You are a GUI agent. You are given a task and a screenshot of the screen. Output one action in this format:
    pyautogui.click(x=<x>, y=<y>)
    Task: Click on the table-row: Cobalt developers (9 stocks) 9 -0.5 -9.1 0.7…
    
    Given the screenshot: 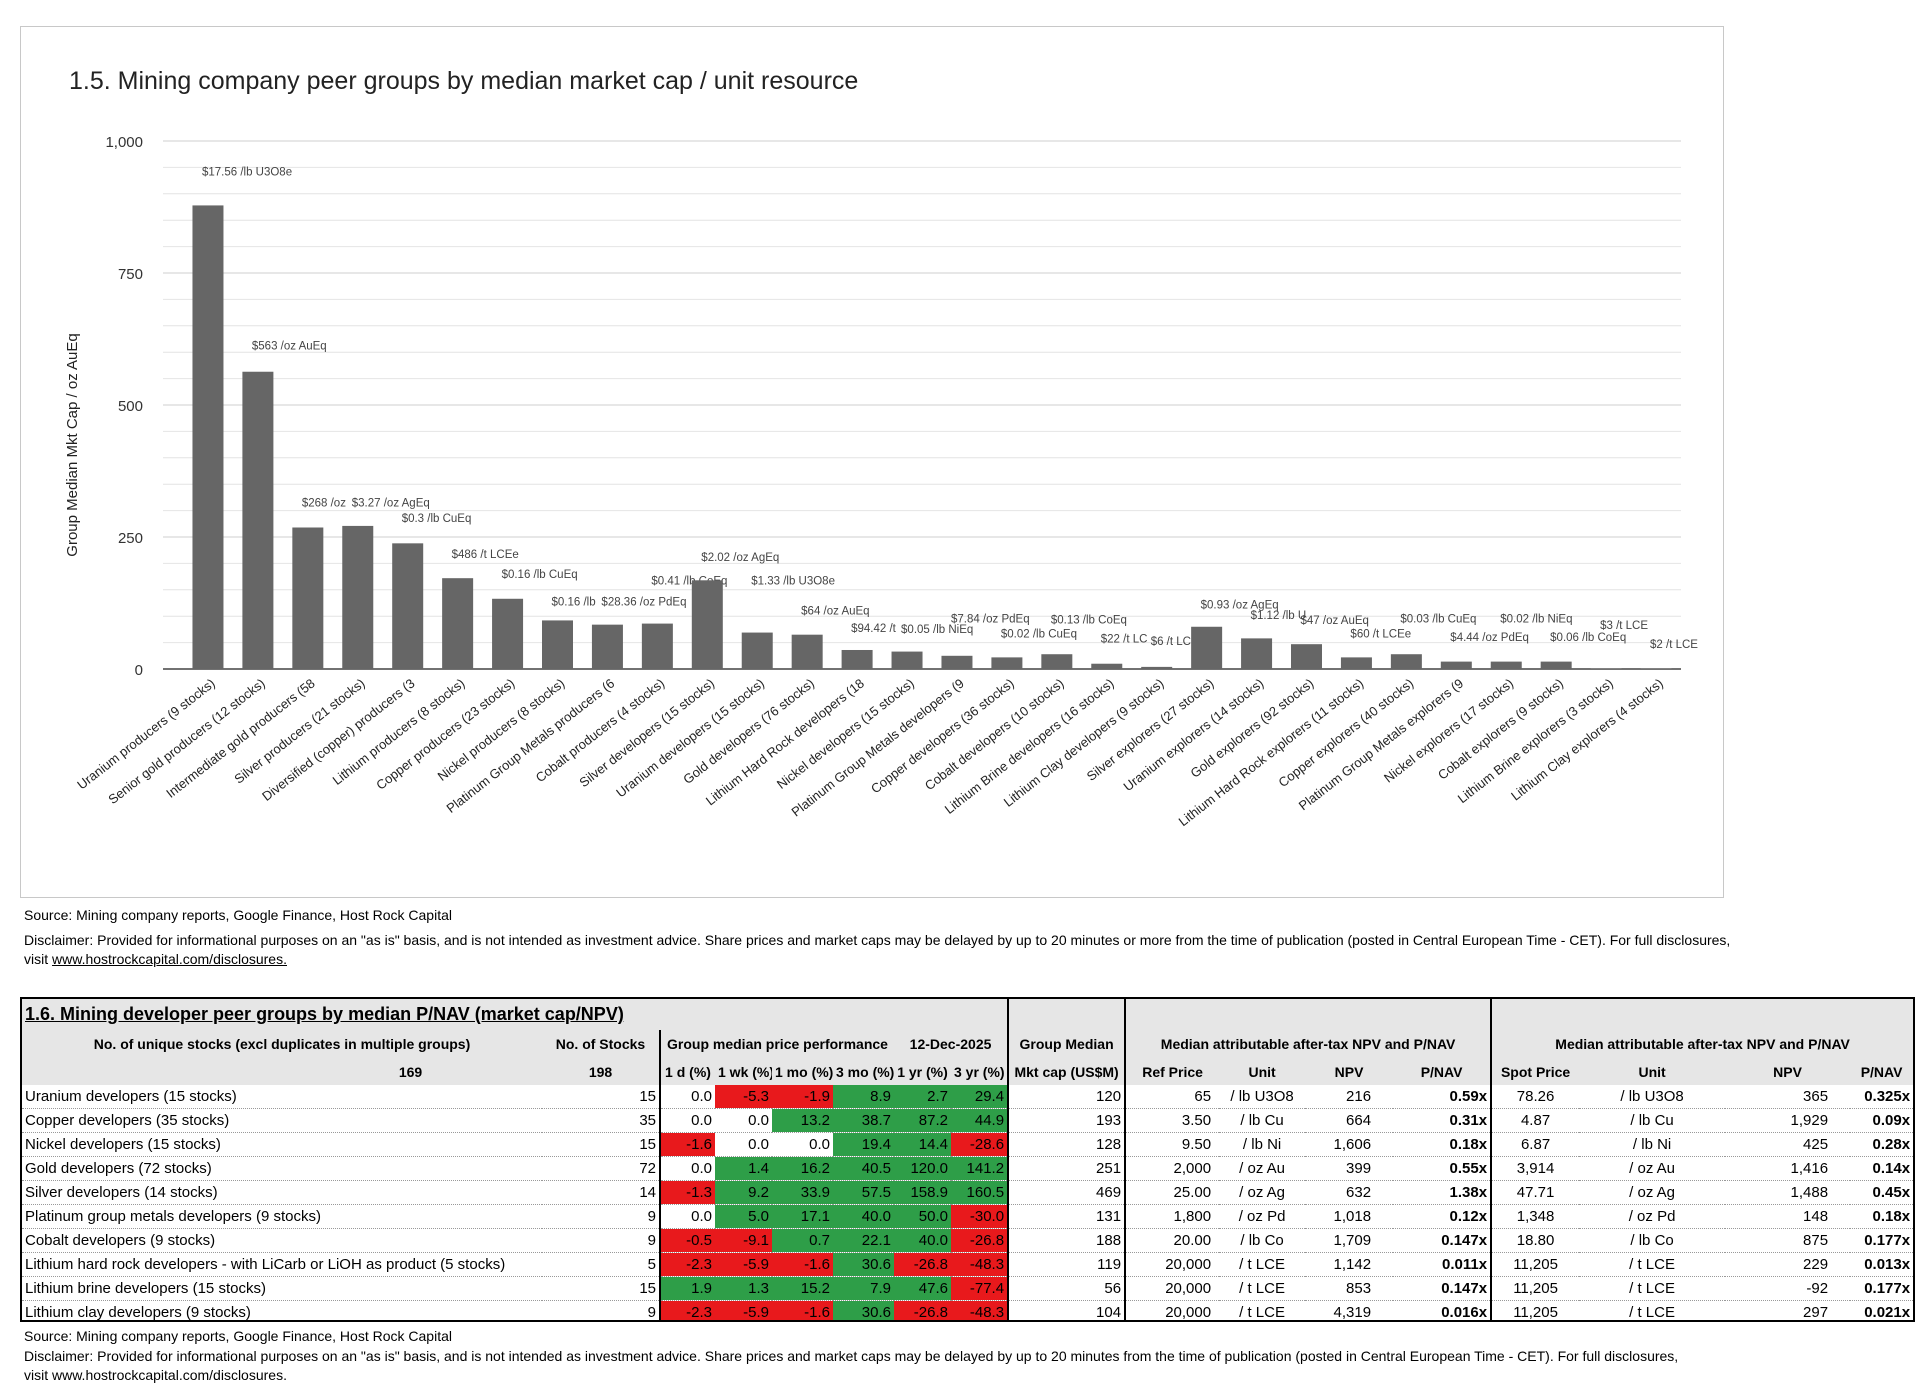 What is the action you would take?
    pyautogui.click(x=967, y=1240)
    